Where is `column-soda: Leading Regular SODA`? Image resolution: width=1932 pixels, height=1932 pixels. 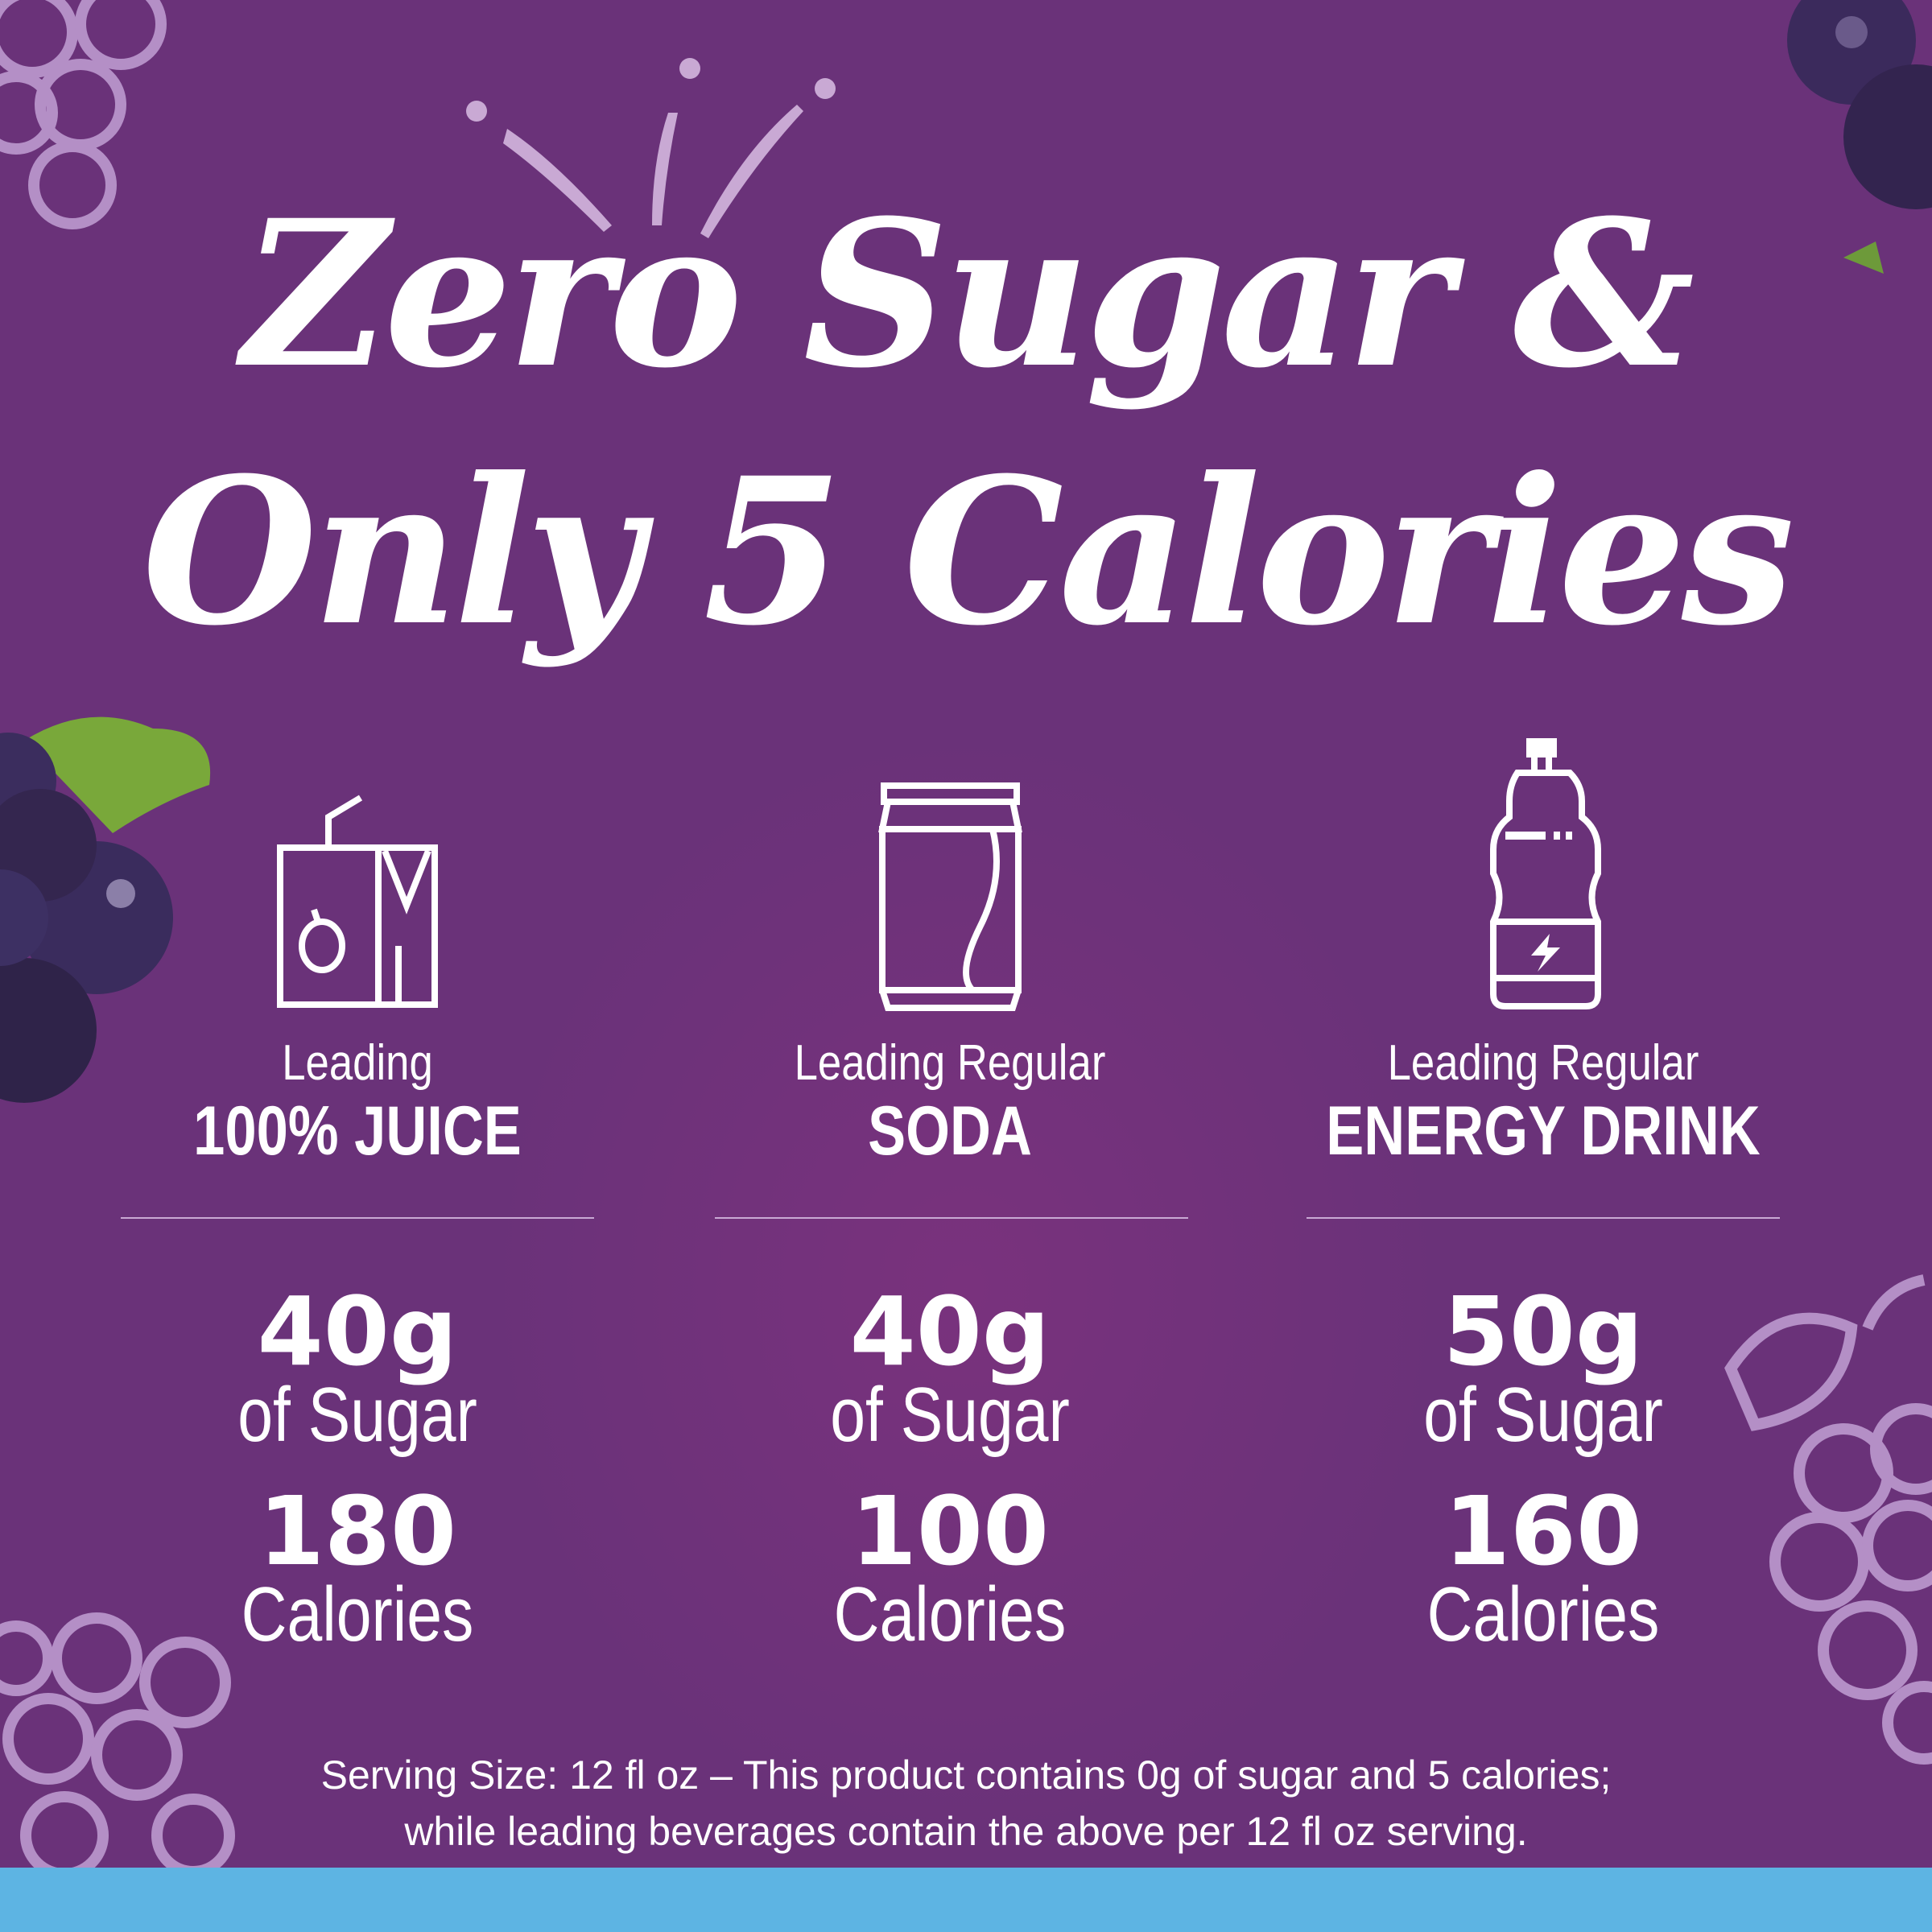 column-soda: Leading Regular SODA is located at coordinates (950, 1102).